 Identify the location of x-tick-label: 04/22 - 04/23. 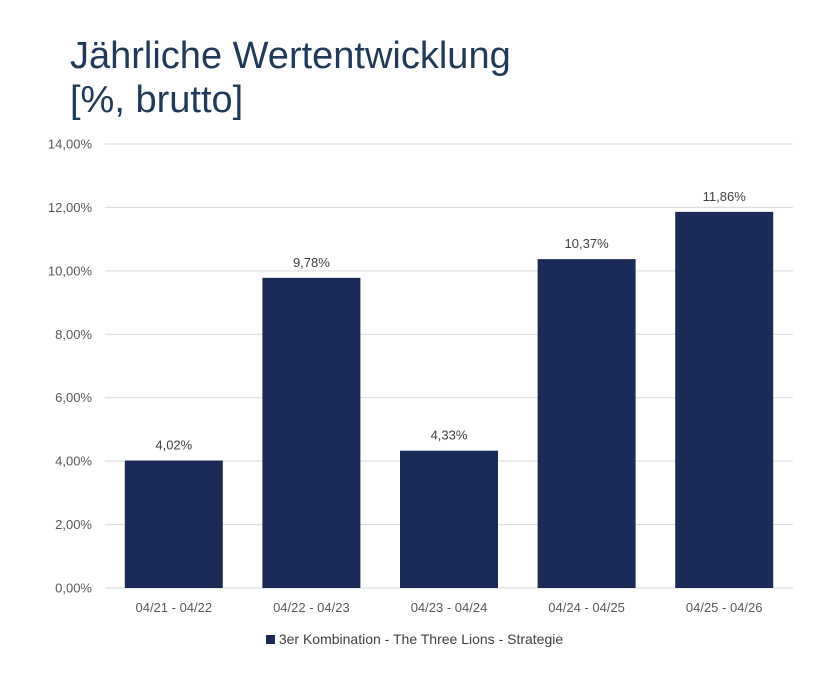
(311, 607).